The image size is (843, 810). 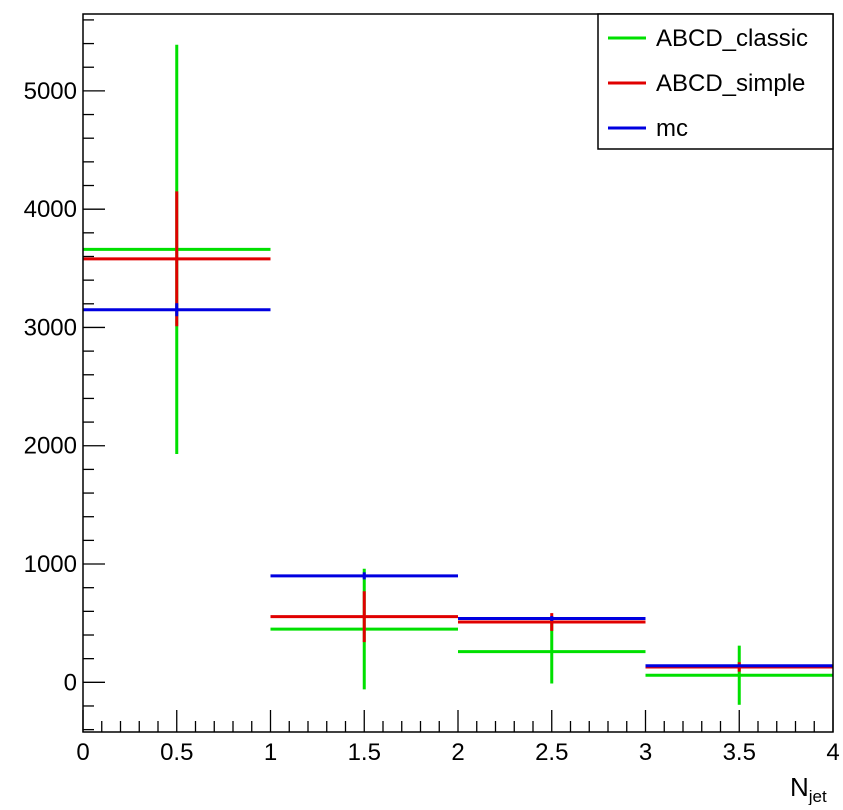 What do you see at coordinates (799, 787) in the screenshot?
I see `x-axis-label-main: N` at bounding box center [799, 787].